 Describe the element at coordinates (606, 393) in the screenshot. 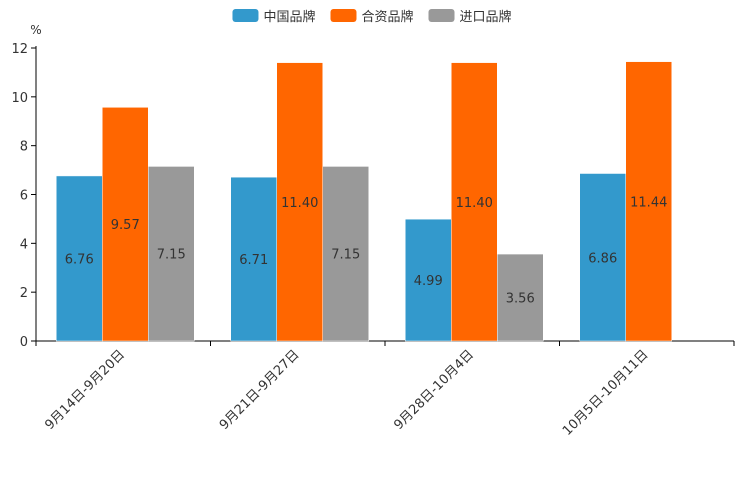

I see `x-tick-label: 10月5日-10月11日` at that location.